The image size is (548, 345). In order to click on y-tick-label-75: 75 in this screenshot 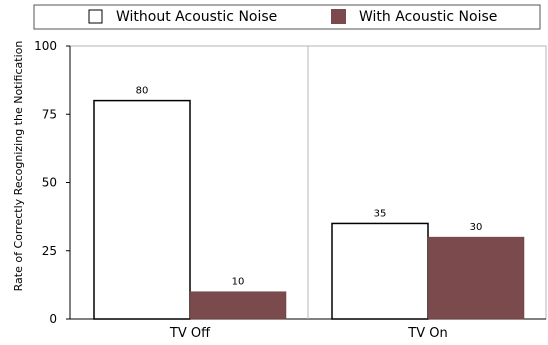, I will do `click(49, 114)`.